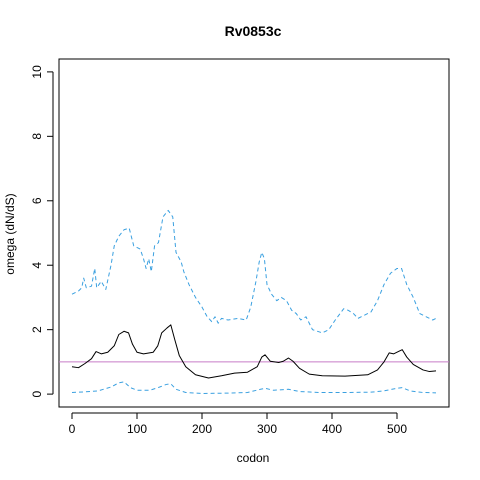 The height and width of the screenshot is (480, 480). I want to click on y-tick-label: 8, so click(37, 136).